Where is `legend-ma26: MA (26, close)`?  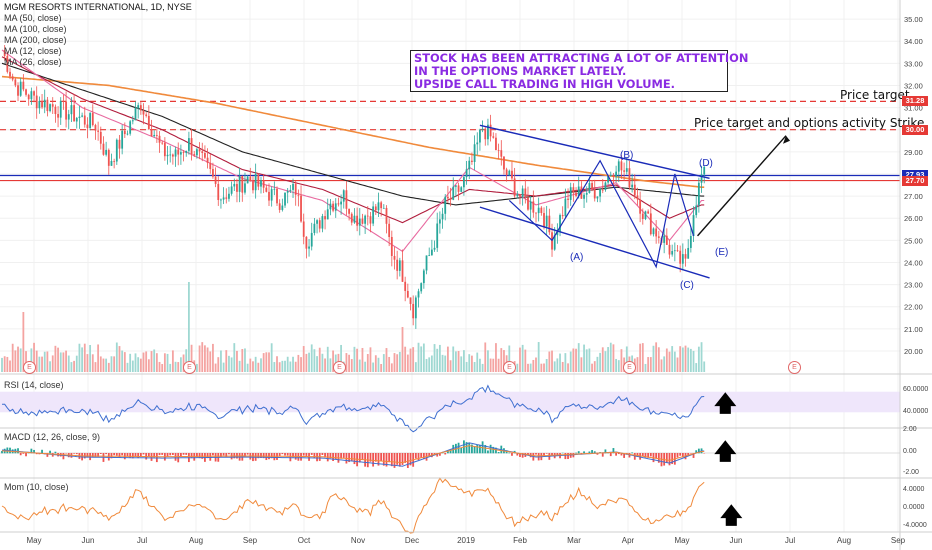
legend-ma26: MA (26, close) is located at coordinates (33, 62).